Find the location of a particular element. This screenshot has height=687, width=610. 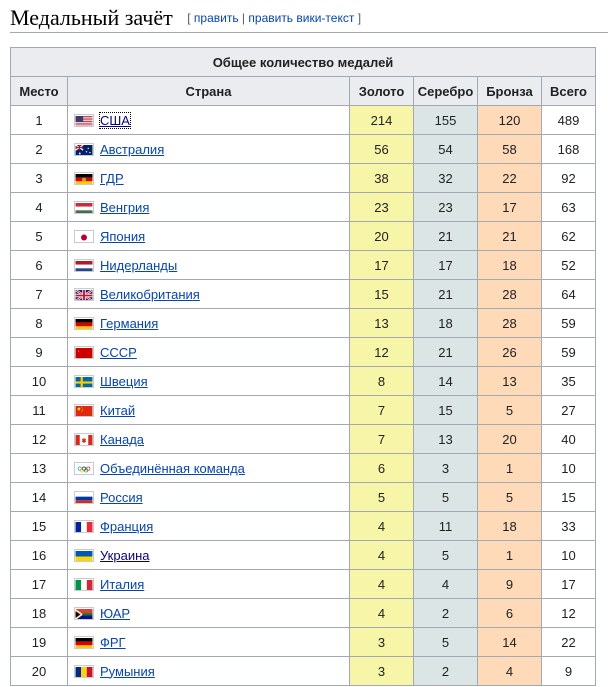

country-cell: Украина is located at coordinates (208, 555).